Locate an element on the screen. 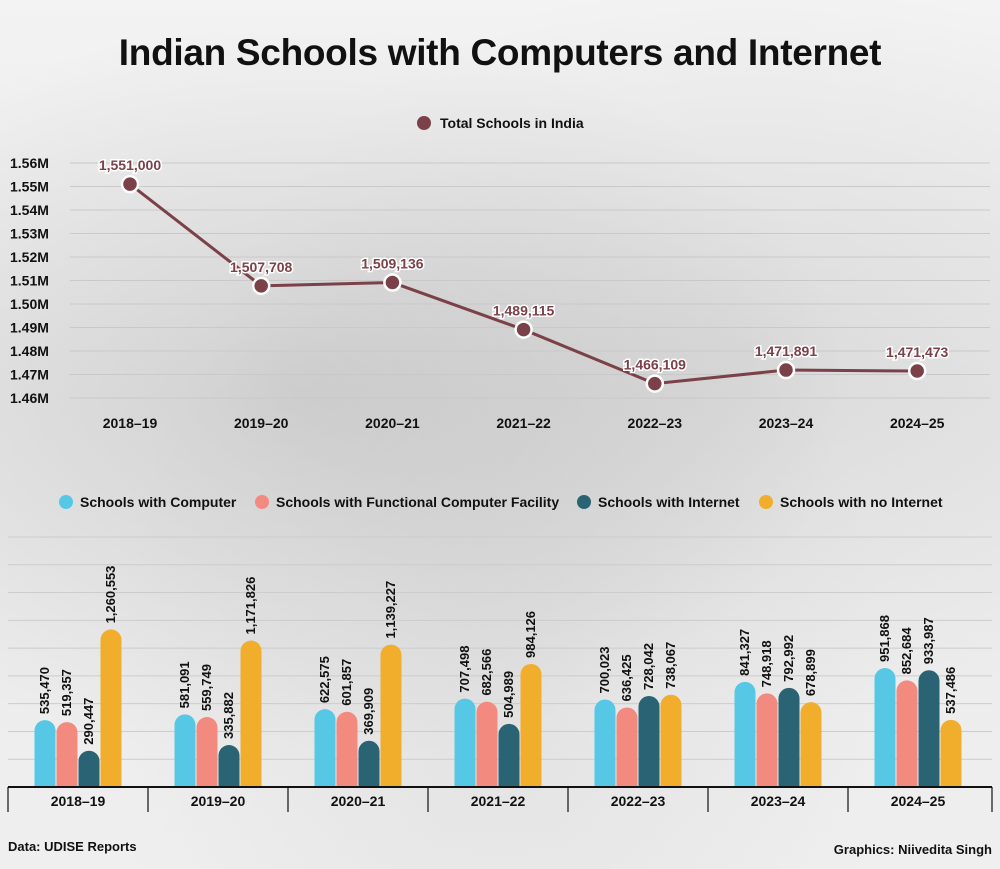 The width and height of the screenshot is (1000, 869). bar-data-label: 335,882 is located at coordinates (228, 715).